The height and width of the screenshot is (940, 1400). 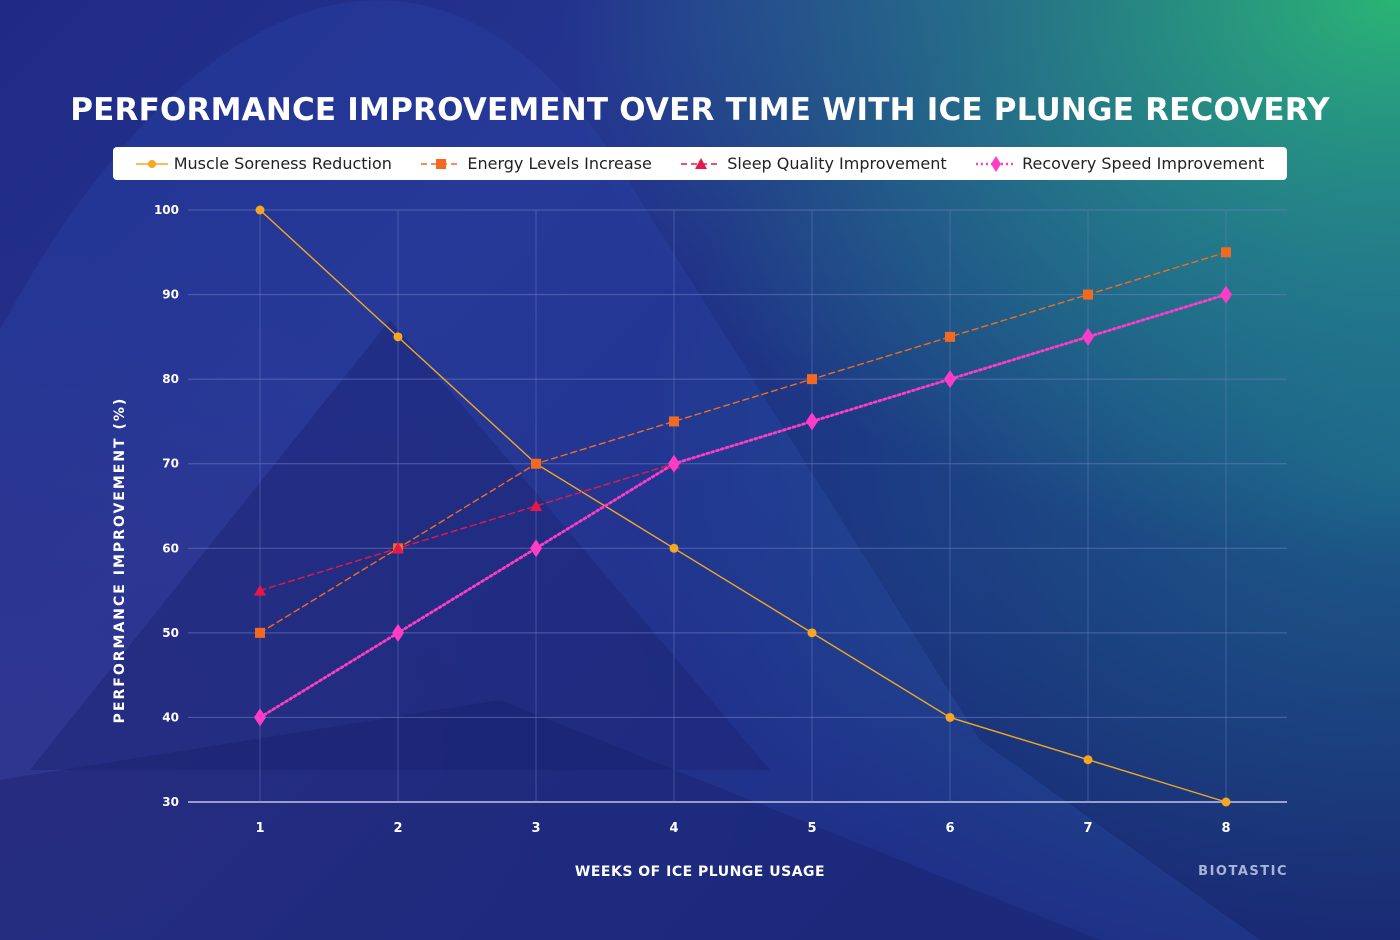 What do you see at coordinates (170, 548) in the screenshot?
I see `y-tick-label: 60` at bounding box center [170, 548].